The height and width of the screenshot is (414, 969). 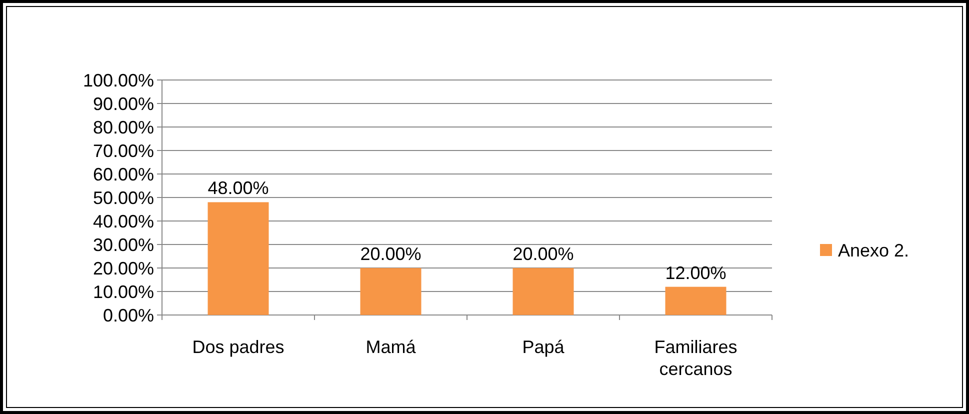 What do you see at coordinates (123, 198) in the screenshot?
I see `y-tick-label: 50.00%` at bounding box center [123, 198].